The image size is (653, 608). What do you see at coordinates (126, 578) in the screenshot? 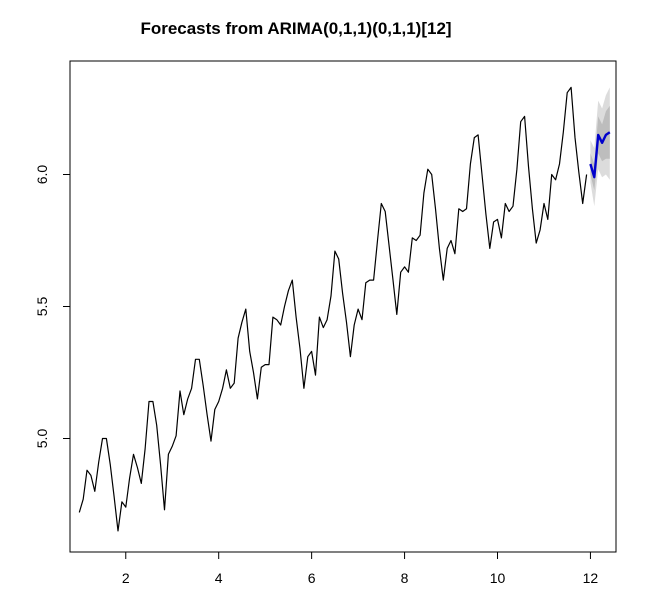
I see `x-tick-label: 2` at bounding box center [126, 578].